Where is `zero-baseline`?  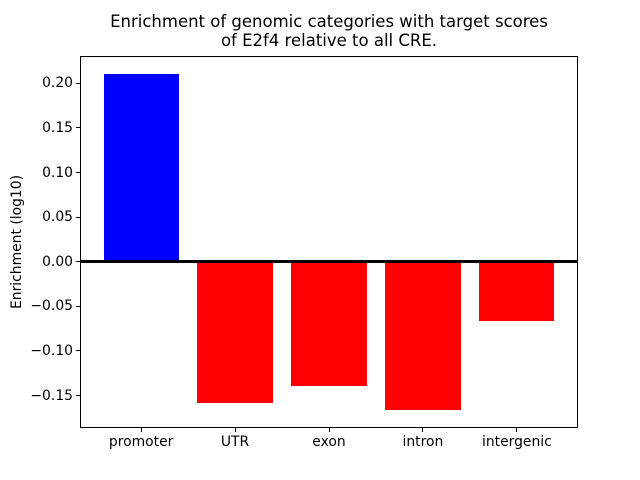
zero-baseline is located at coordinates (329, 261).